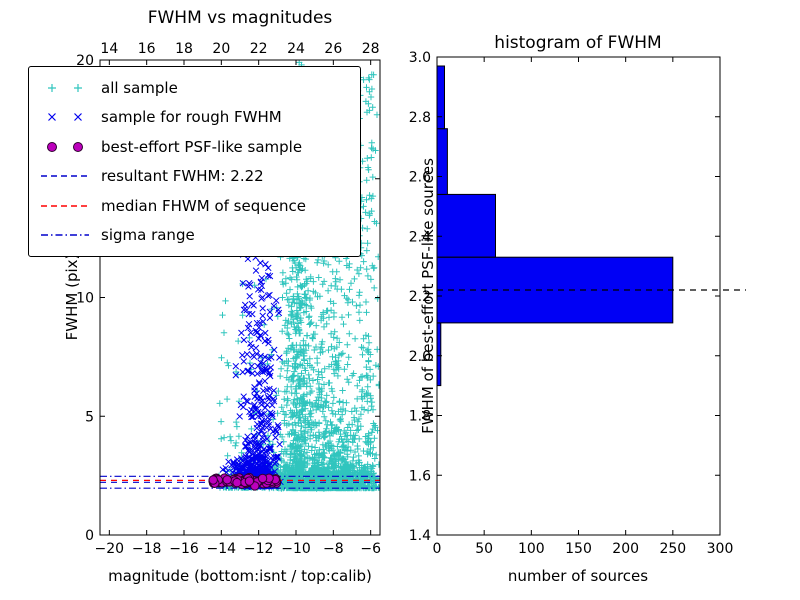 This screenshot has height=600, width=800. I want to click on legend-item-sigma-range: sigma range, so click(194, 236).